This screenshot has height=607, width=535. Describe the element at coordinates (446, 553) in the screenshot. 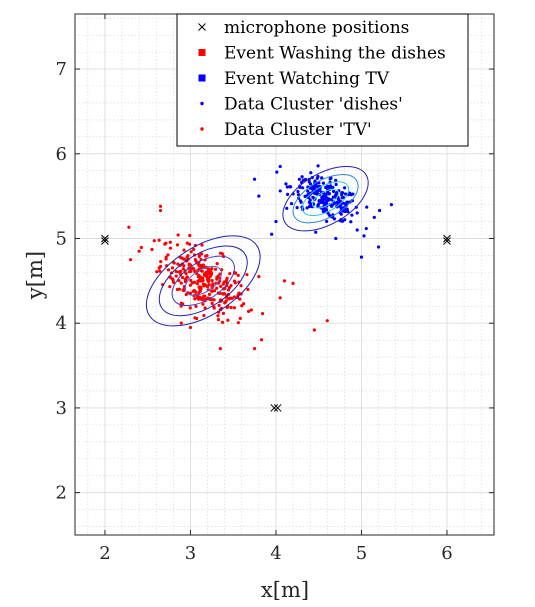

I see `x-tick-label: 6` at that location.